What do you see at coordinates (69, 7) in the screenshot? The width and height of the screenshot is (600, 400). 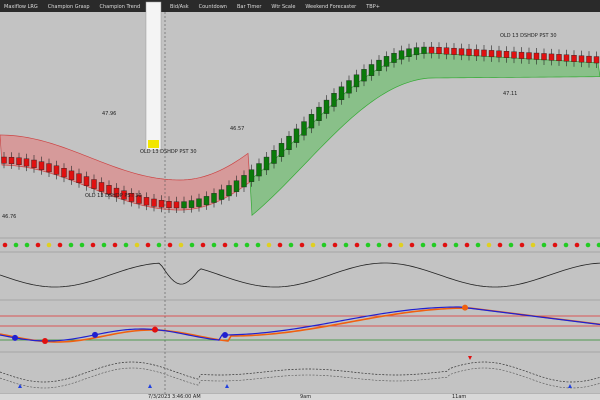 I see `toolbar-item: Champion Grasp` at bounding box center [69, 7].